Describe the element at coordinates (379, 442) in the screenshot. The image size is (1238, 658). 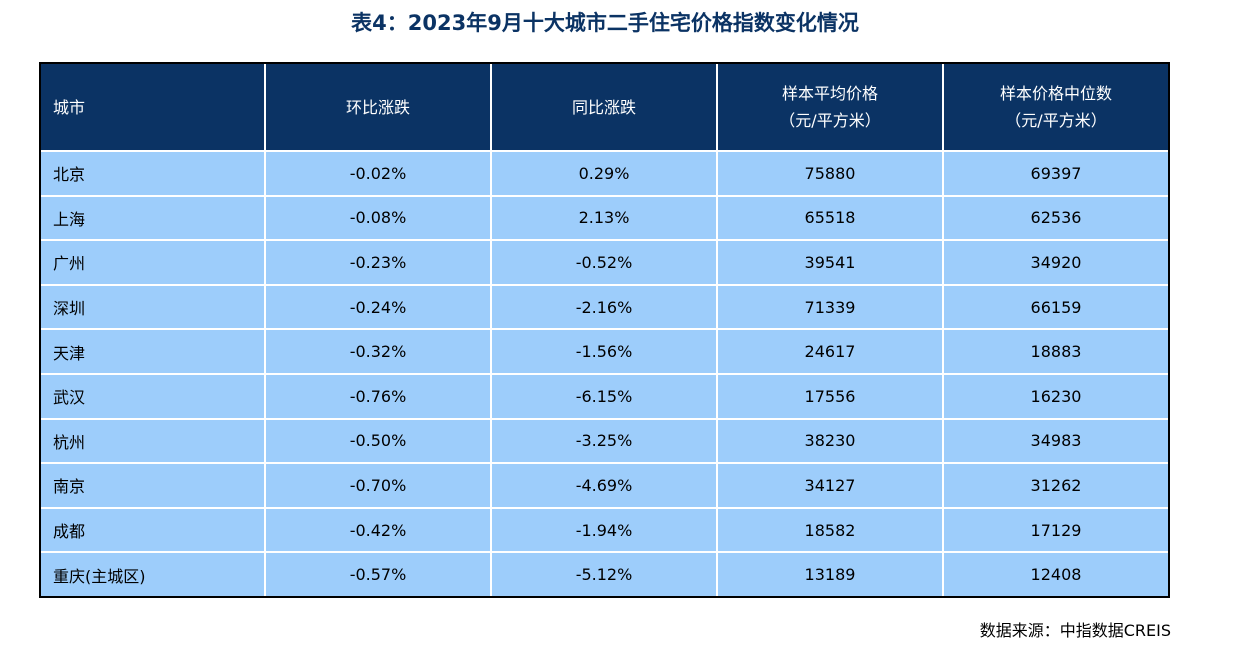
I see `mom-cell: -0.50%` at that location.